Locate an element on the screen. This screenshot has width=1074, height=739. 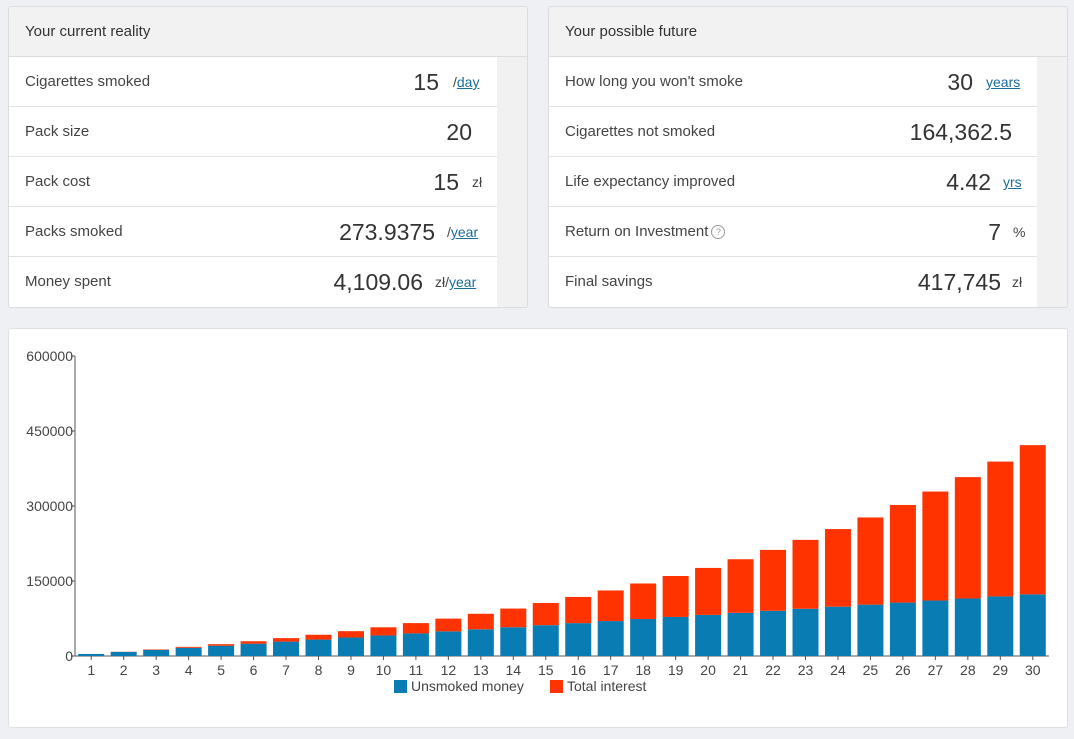
life-expectancy-value: 4.42 is located at coordinates (968, 182).